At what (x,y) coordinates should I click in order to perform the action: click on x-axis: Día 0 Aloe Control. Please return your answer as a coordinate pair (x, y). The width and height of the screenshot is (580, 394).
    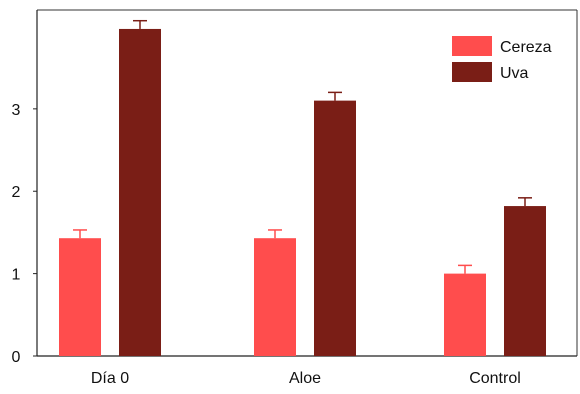
    Looking at the image, I should click on (307, 371).